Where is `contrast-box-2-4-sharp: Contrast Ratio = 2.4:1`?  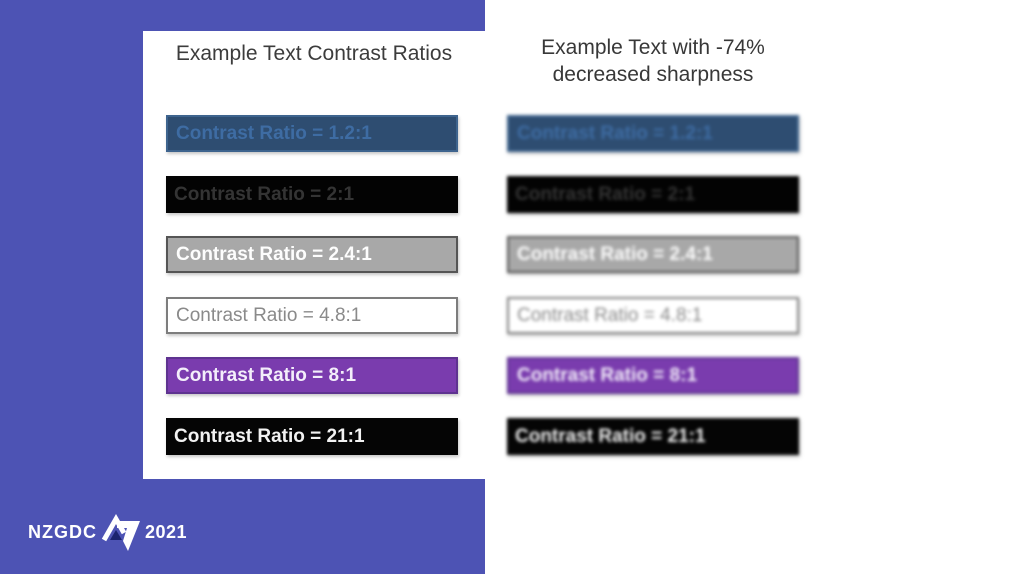
contrast-box-2-4-sharp: Contrast Ratio = 2.4:1 is located at coordinates (312, 254).